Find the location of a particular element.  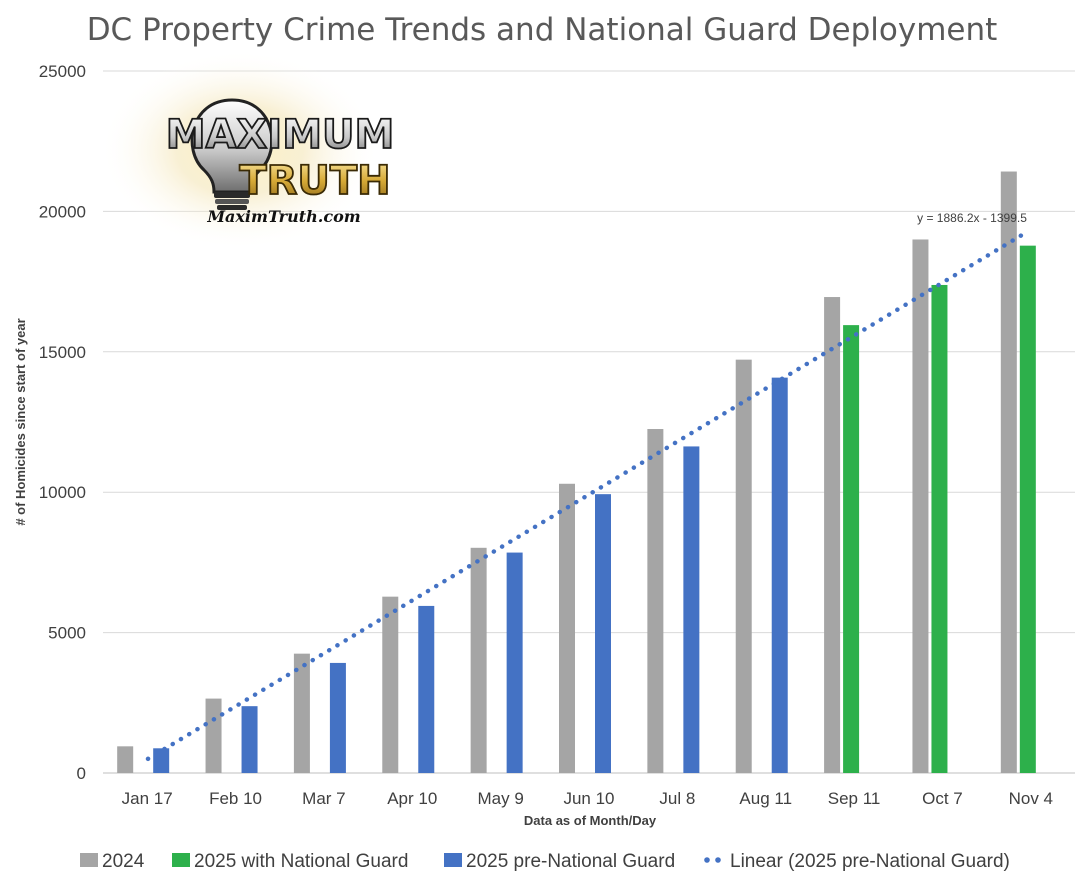

y-tick-label-10000: 10000 is located at coordinates (62, 492).